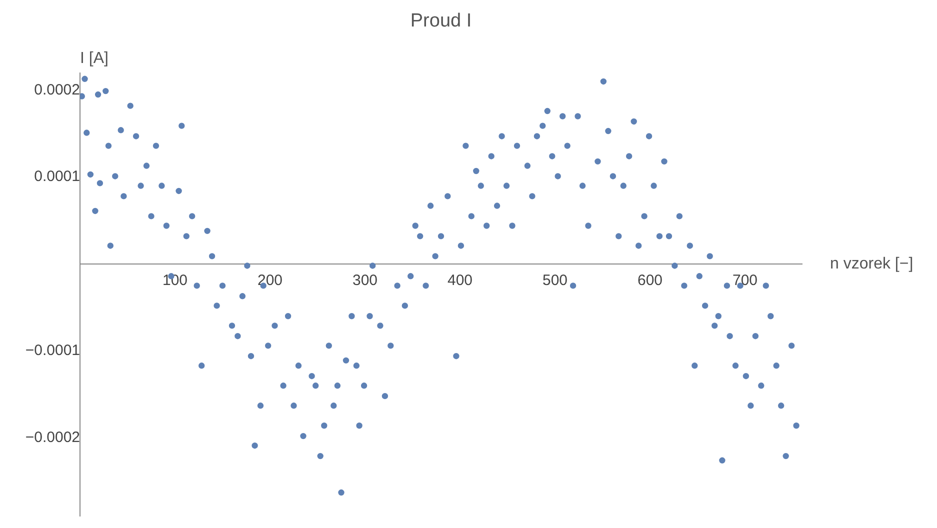  I want to click on chart-title: Proud I, so click(441, 21).